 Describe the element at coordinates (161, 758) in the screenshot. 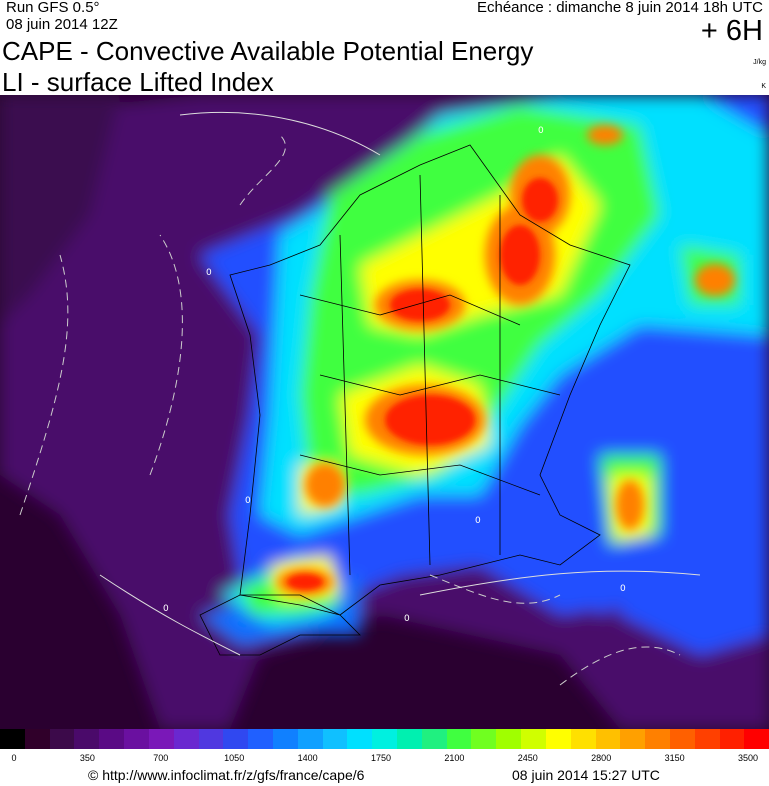

I see `color-scale-tick-label: 700` at that location.